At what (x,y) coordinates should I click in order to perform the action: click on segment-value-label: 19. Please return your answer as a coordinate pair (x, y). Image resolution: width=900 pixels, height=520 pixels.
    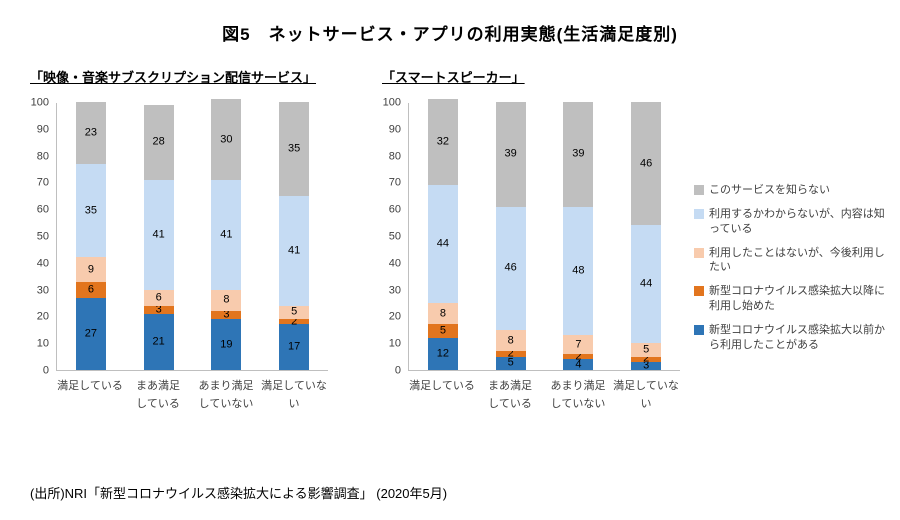
    Looking at the image, I should click on (226, 344).